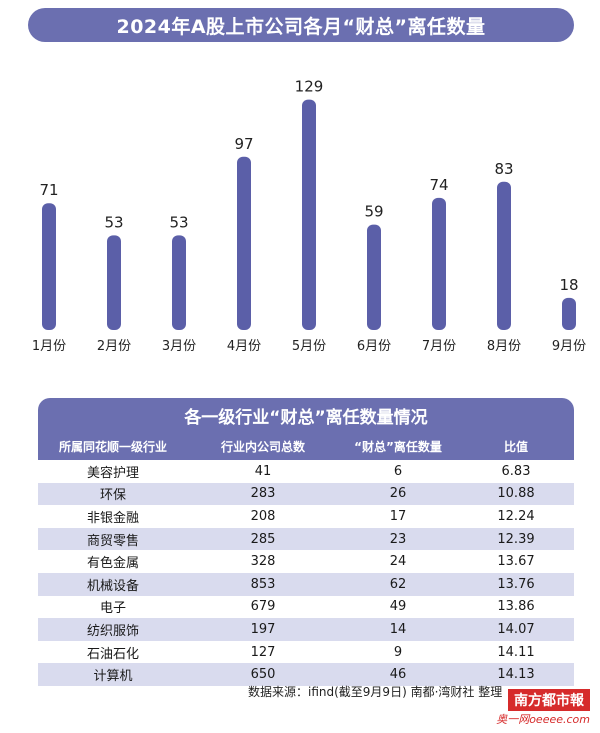  I want to click on x-tick-label: 1月份, so click(49, 346).